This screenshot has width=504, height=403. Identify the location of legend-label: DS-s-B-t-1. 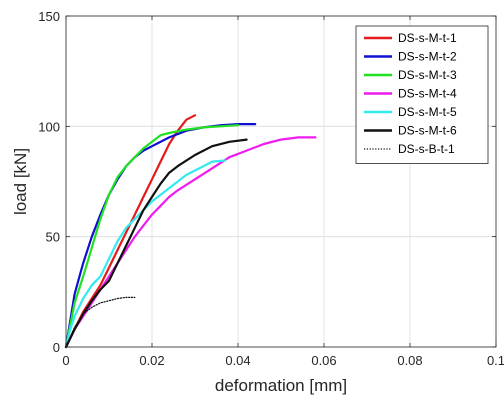
(426, 149).